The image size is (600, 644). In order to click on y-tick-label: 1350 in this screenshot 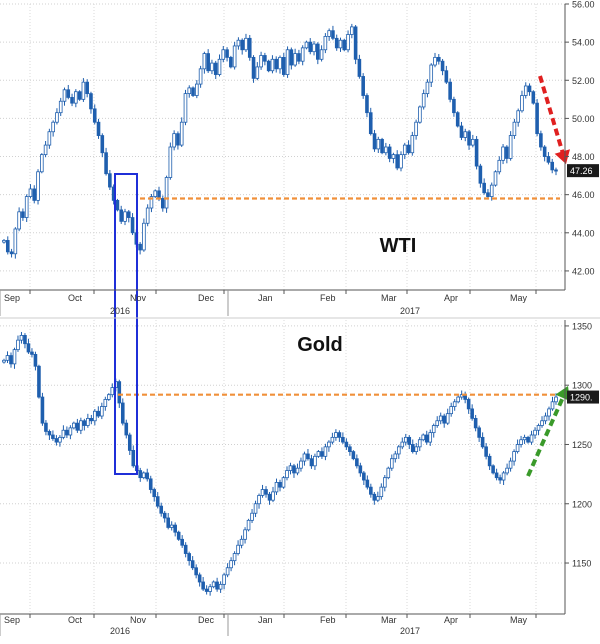, I will do `click(582, 326)`.